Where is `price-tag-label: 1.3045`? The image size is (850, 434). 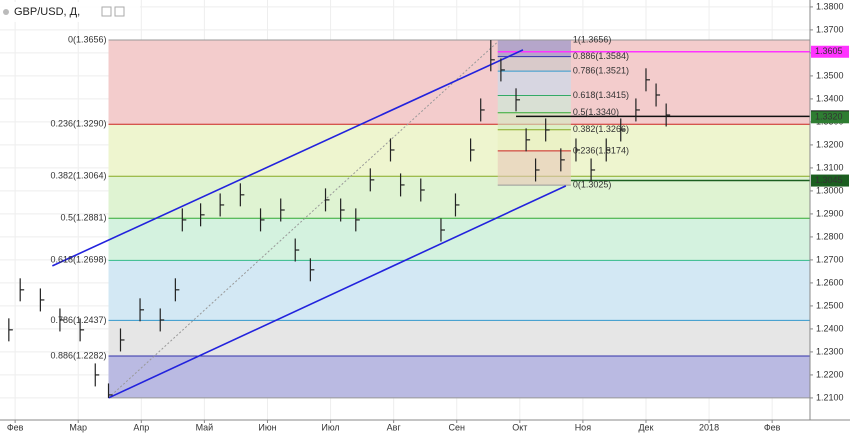
price-tag-label: 1.3045 is located at coordinates (829, 180).